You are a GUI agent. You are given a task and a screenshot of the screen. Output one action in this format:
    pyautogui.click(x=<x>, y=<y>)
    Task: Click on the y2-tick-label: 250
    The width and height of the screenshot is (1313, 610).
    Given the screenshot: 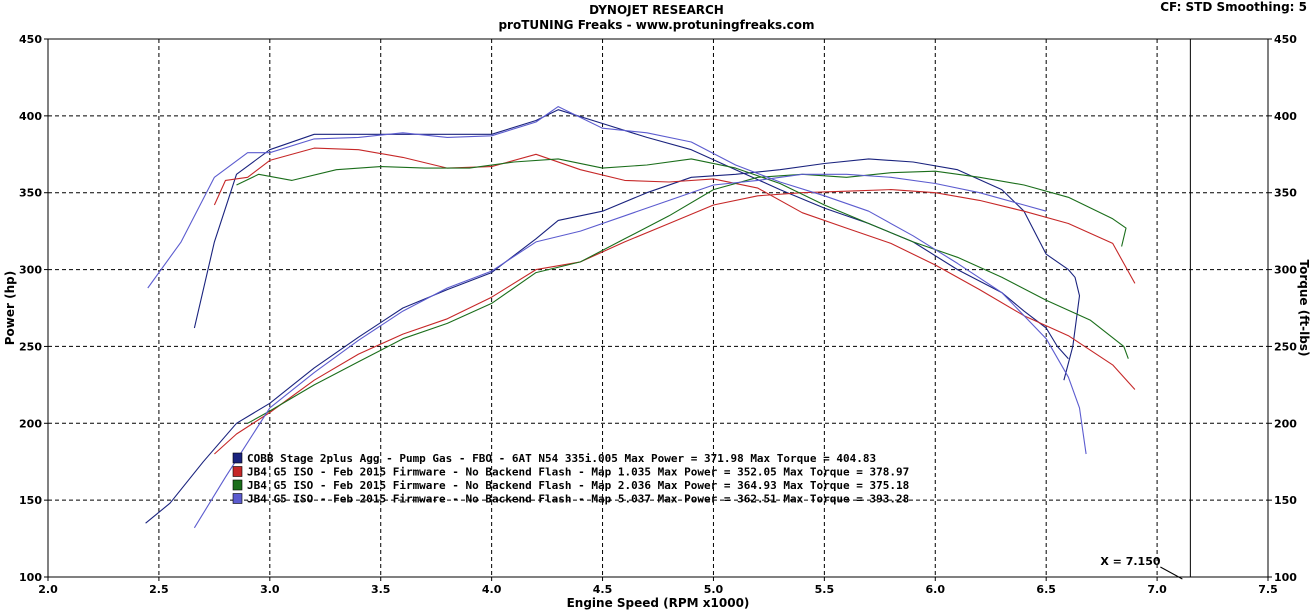 What is the action you would take?
    pyautogui.click(x=1285, y=346)
    